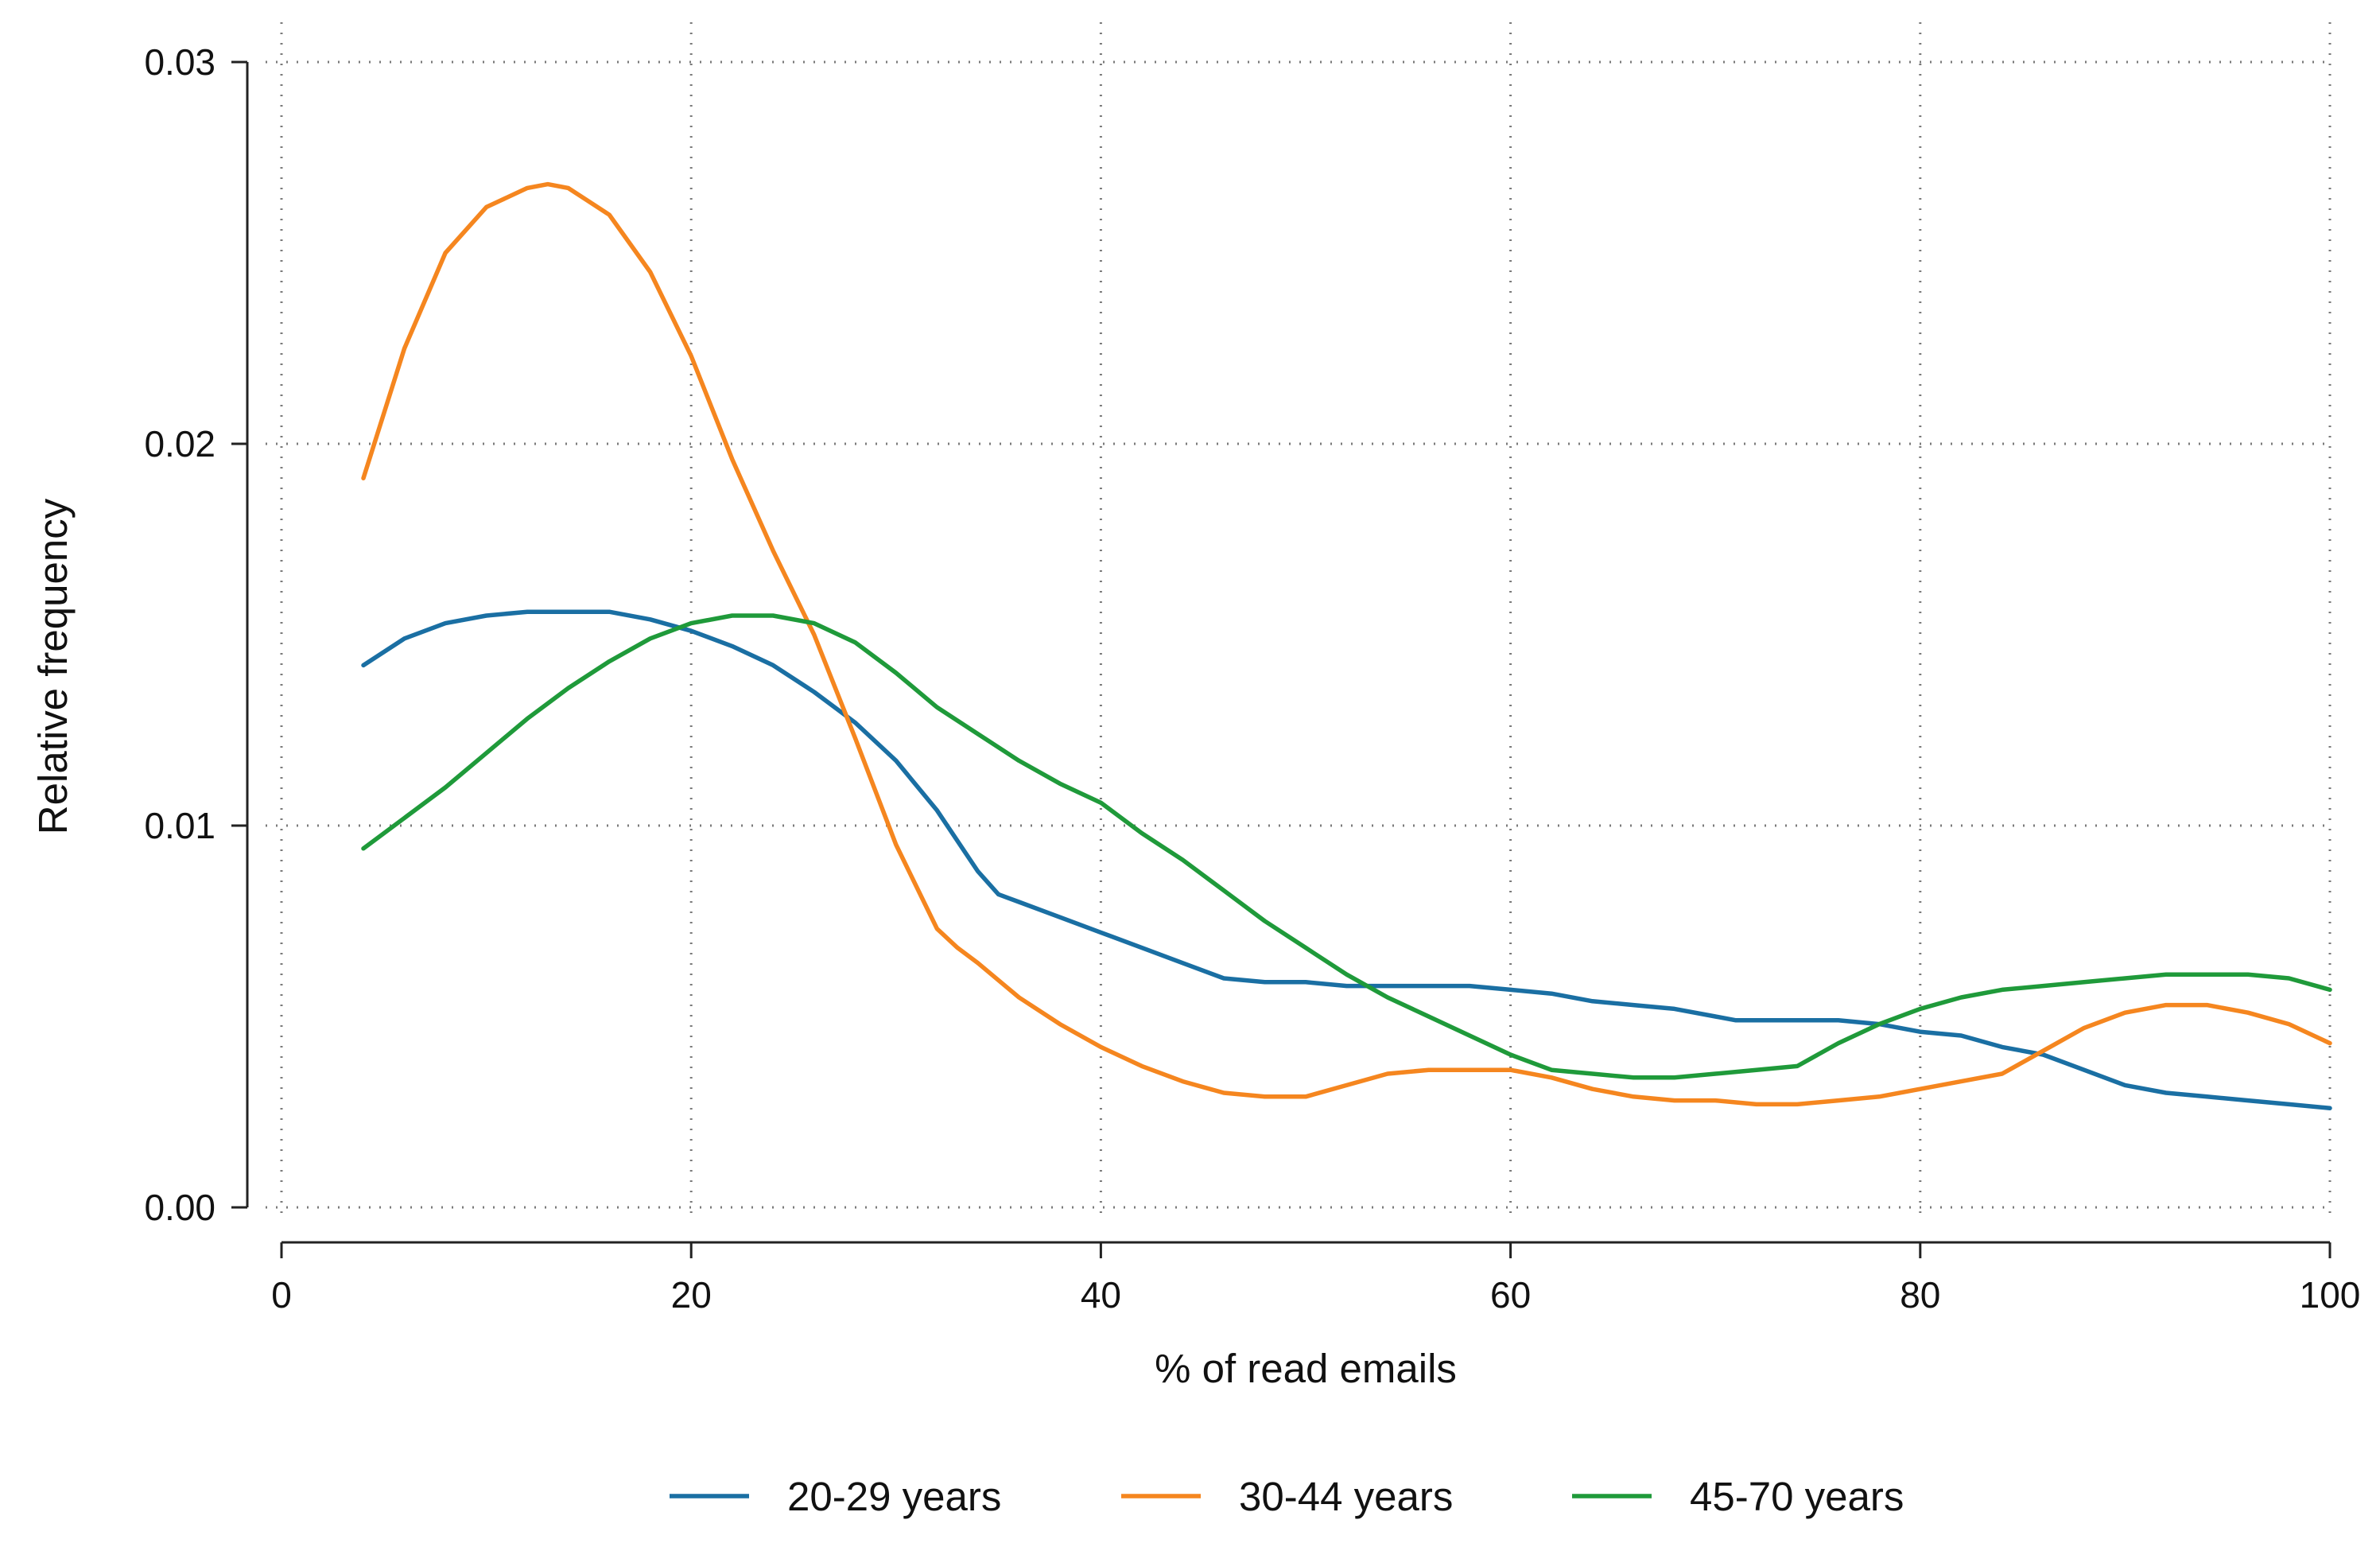  I want to click on x-tick-label: 0, so click(281, 1295).